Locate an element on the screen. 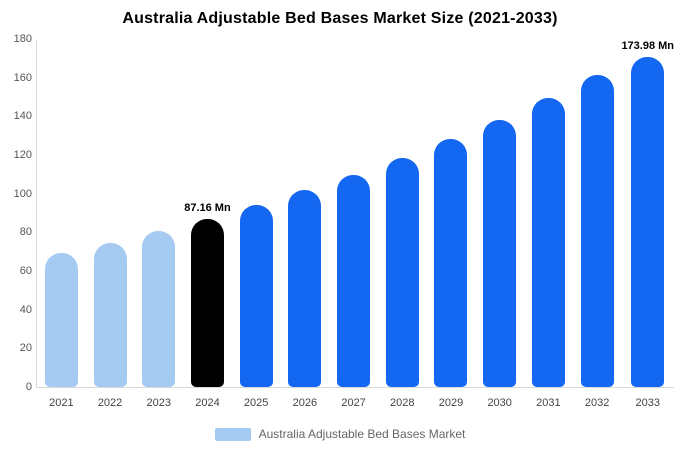 Image resolution: width=680 pixels, height=450 pixels. value-annotation: 87.16 Mn is located at coordinates (207, 207).